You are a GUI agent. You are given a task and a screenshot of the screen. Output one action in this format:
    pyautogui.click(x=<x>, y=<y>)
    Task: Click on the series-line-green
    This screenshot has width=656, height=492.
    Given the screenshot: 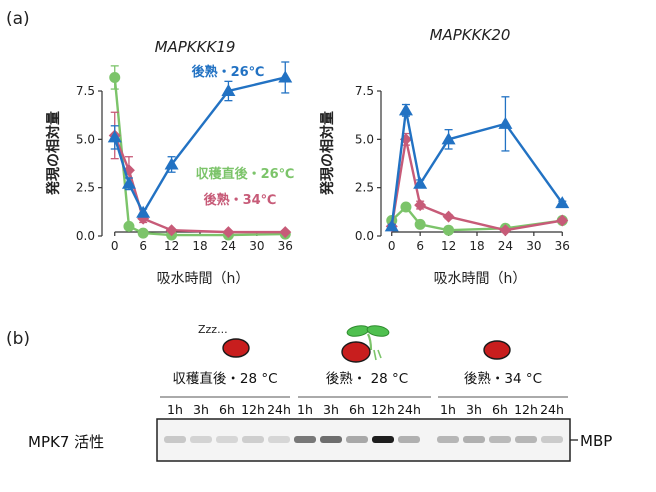 What is the action you would take?
    pyautogui.click(x=199, y=157)
    